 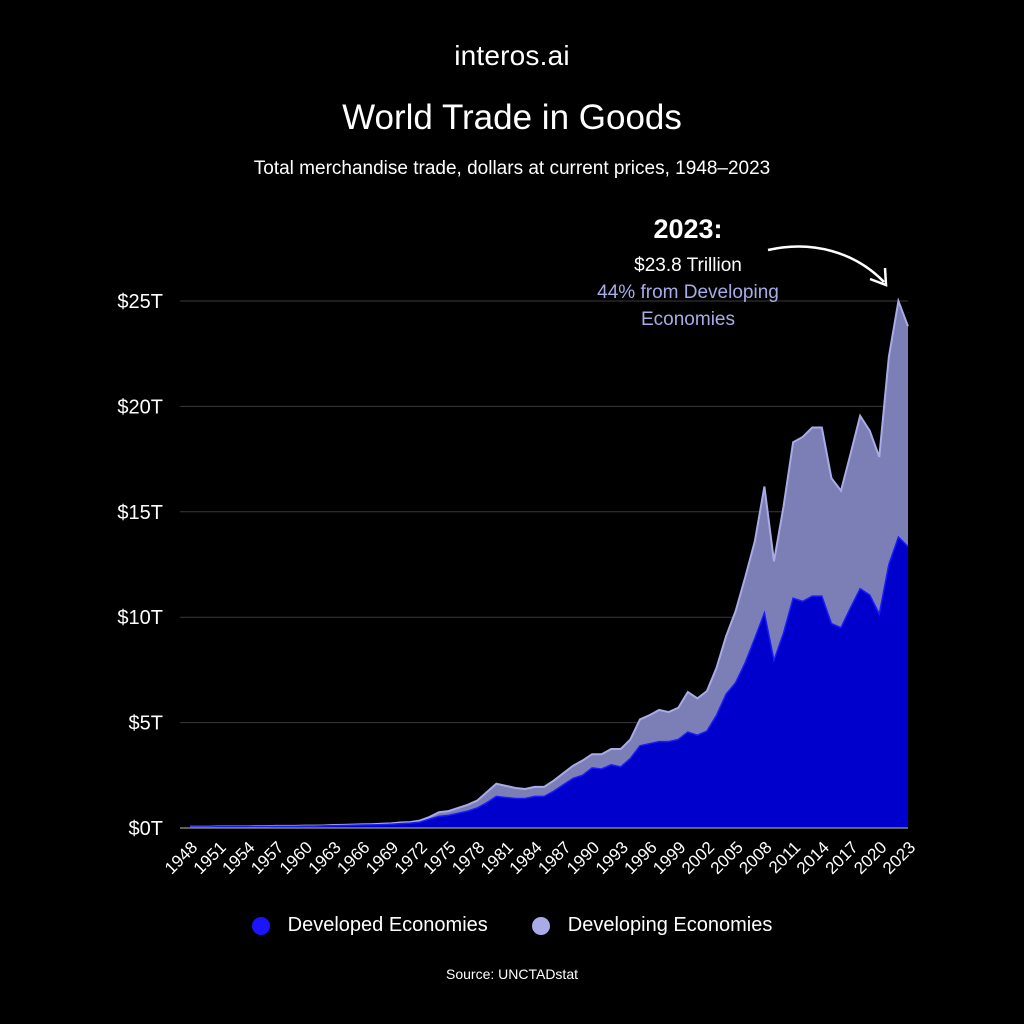 I want to click on y-tick-label: $0T, so click(x=146, y=829).